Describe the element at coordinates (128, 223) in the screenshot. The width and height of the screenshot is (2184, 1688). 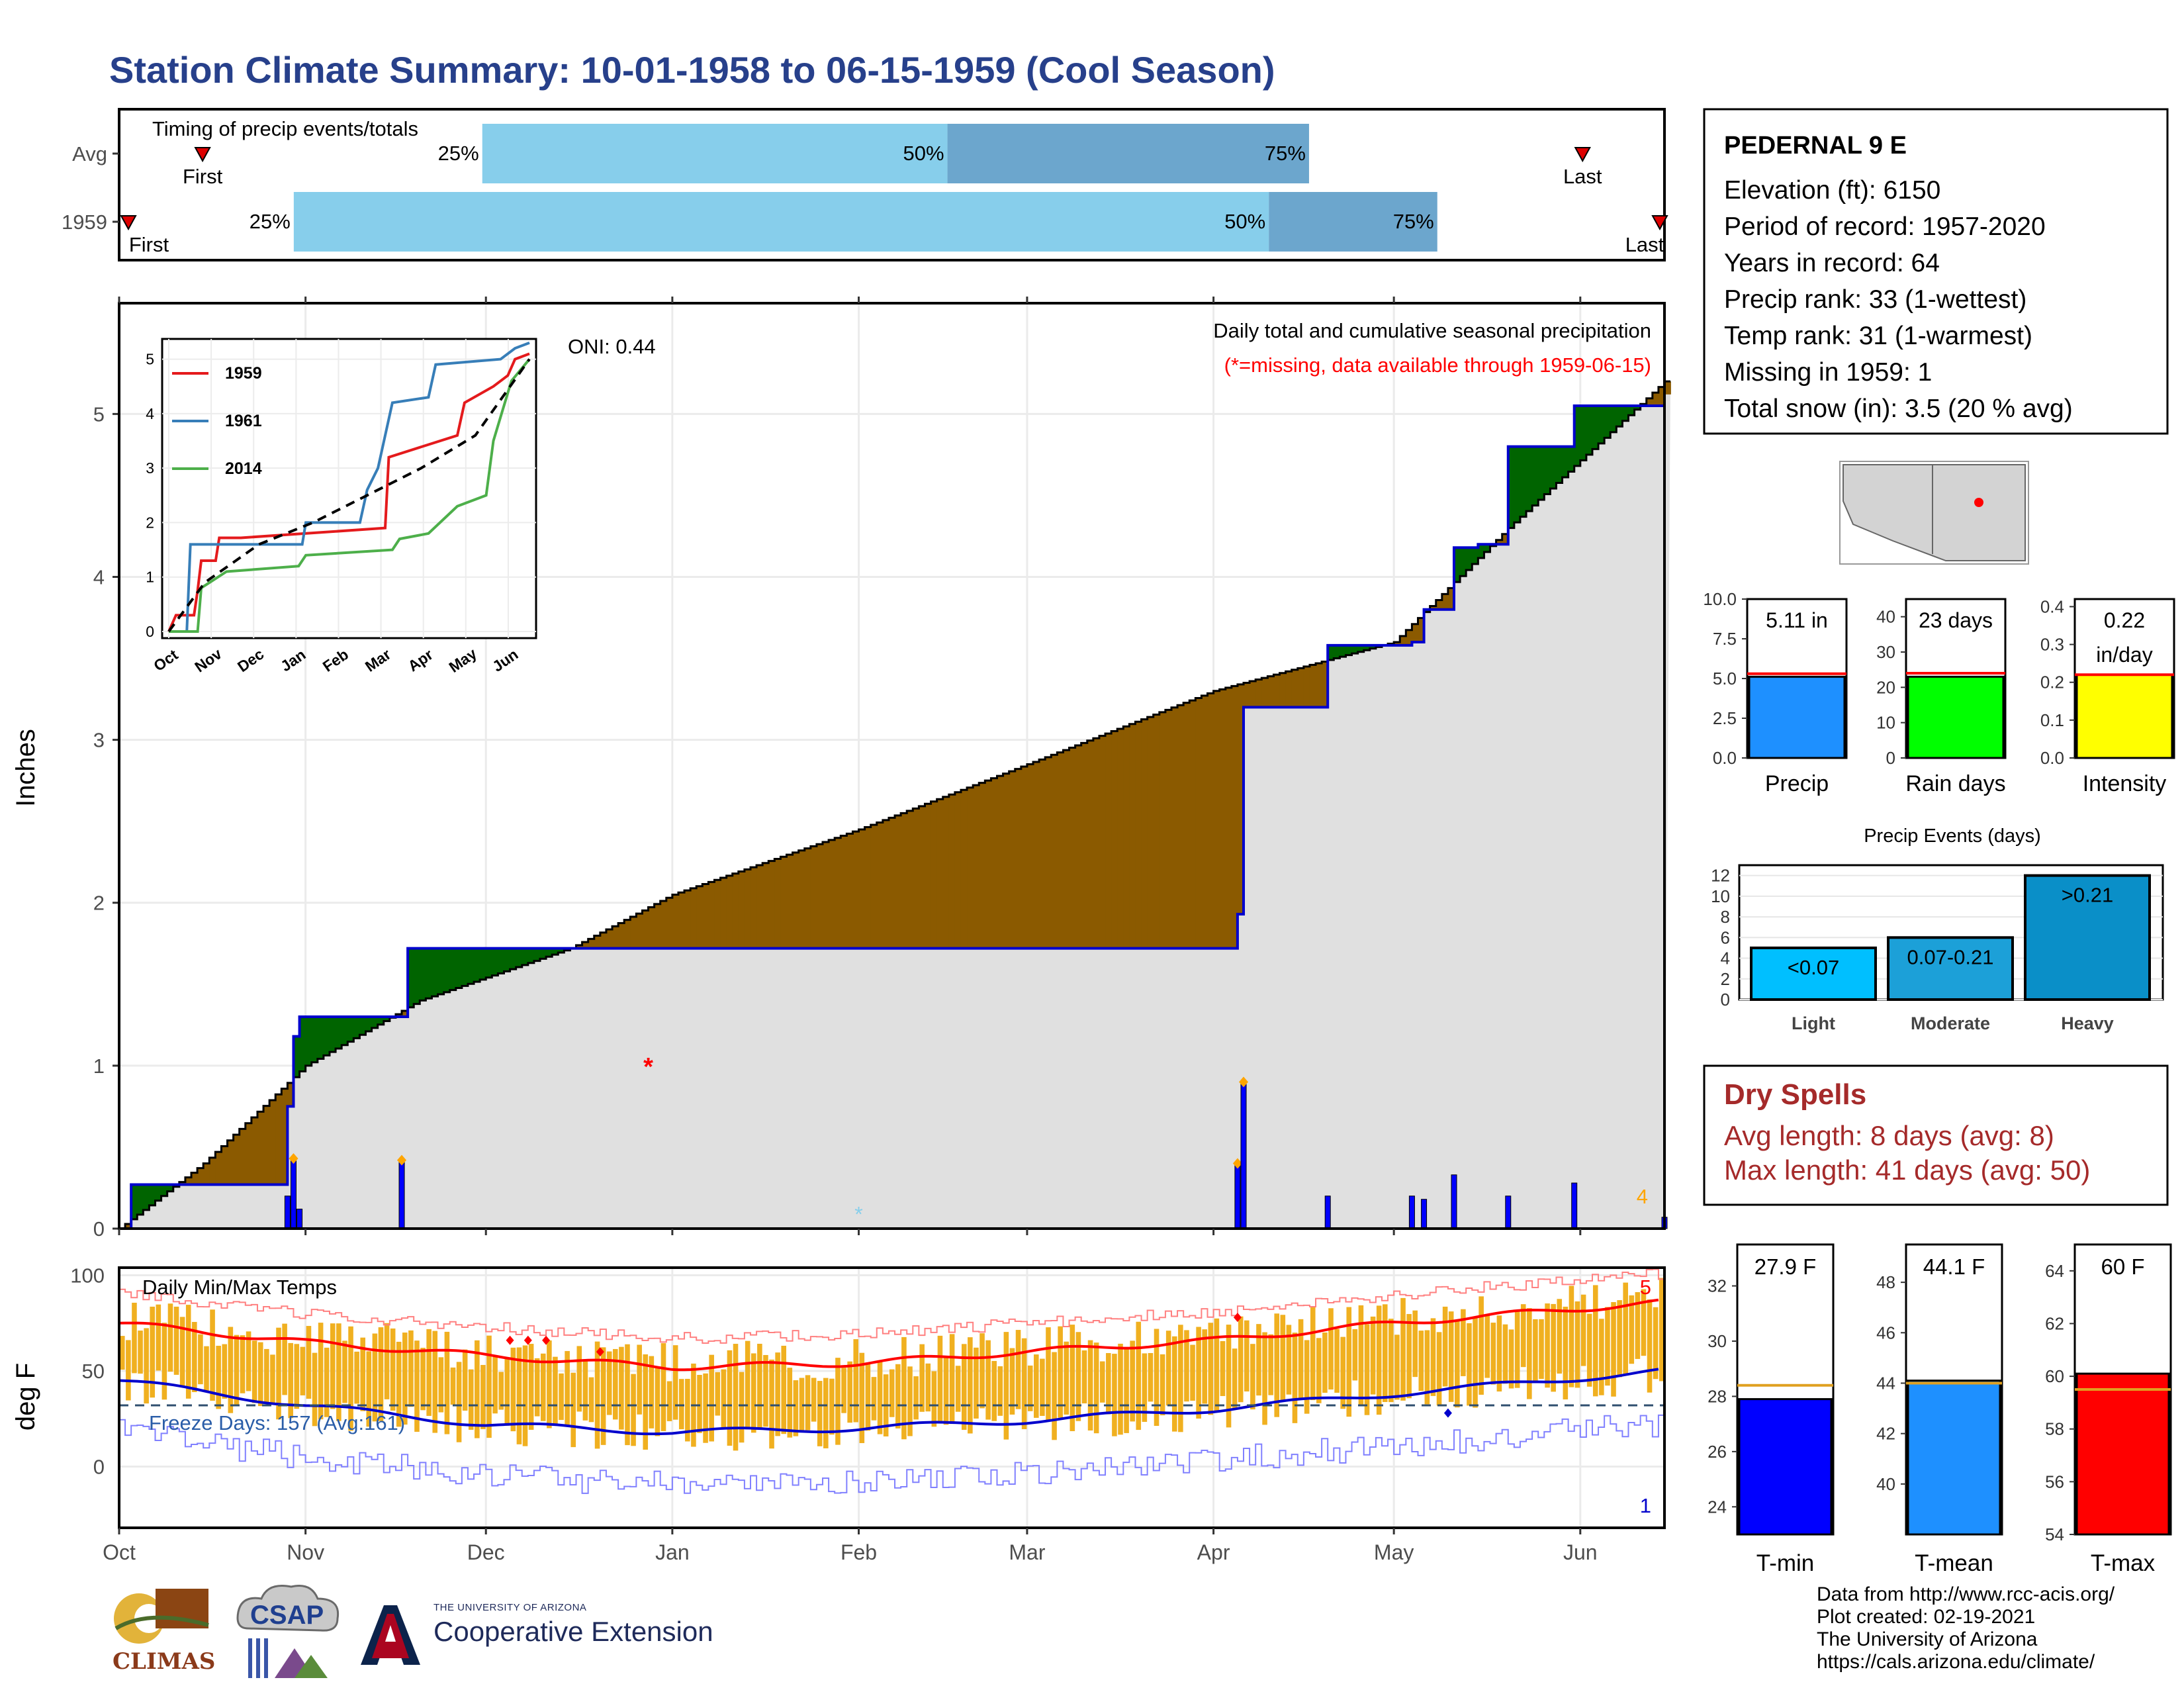
I see `first-event-marker` at that location.